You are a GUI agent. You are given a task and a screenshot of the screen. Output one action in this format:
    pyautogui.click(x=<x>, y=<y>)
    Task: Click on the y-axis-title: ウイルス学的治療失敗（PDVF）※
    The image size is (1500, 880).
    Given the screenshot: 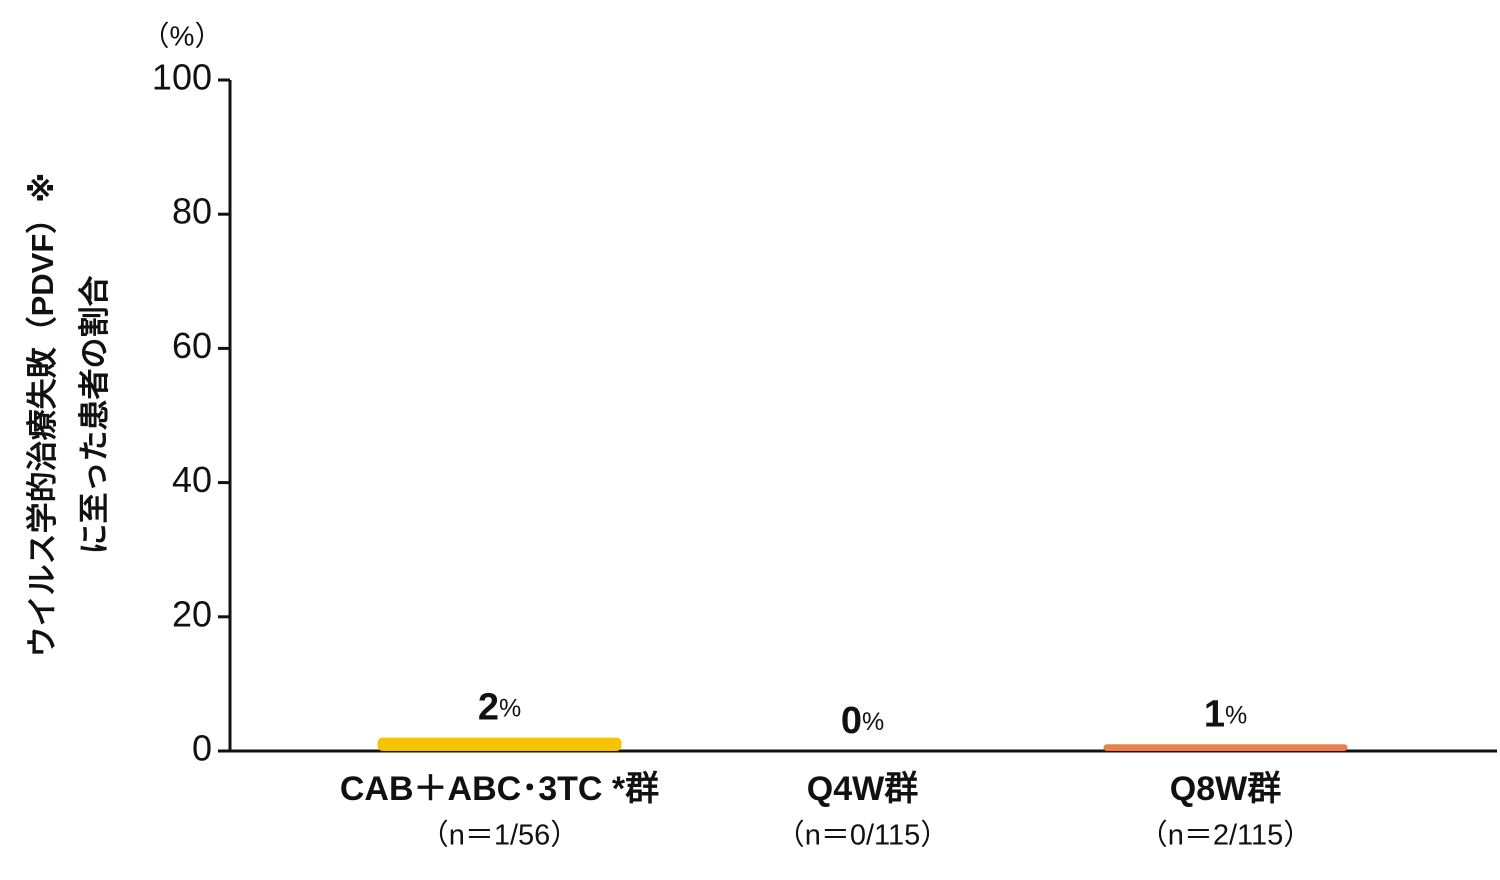 What is the action you would take?
    pyautogui.click(x=42, y=415)
    